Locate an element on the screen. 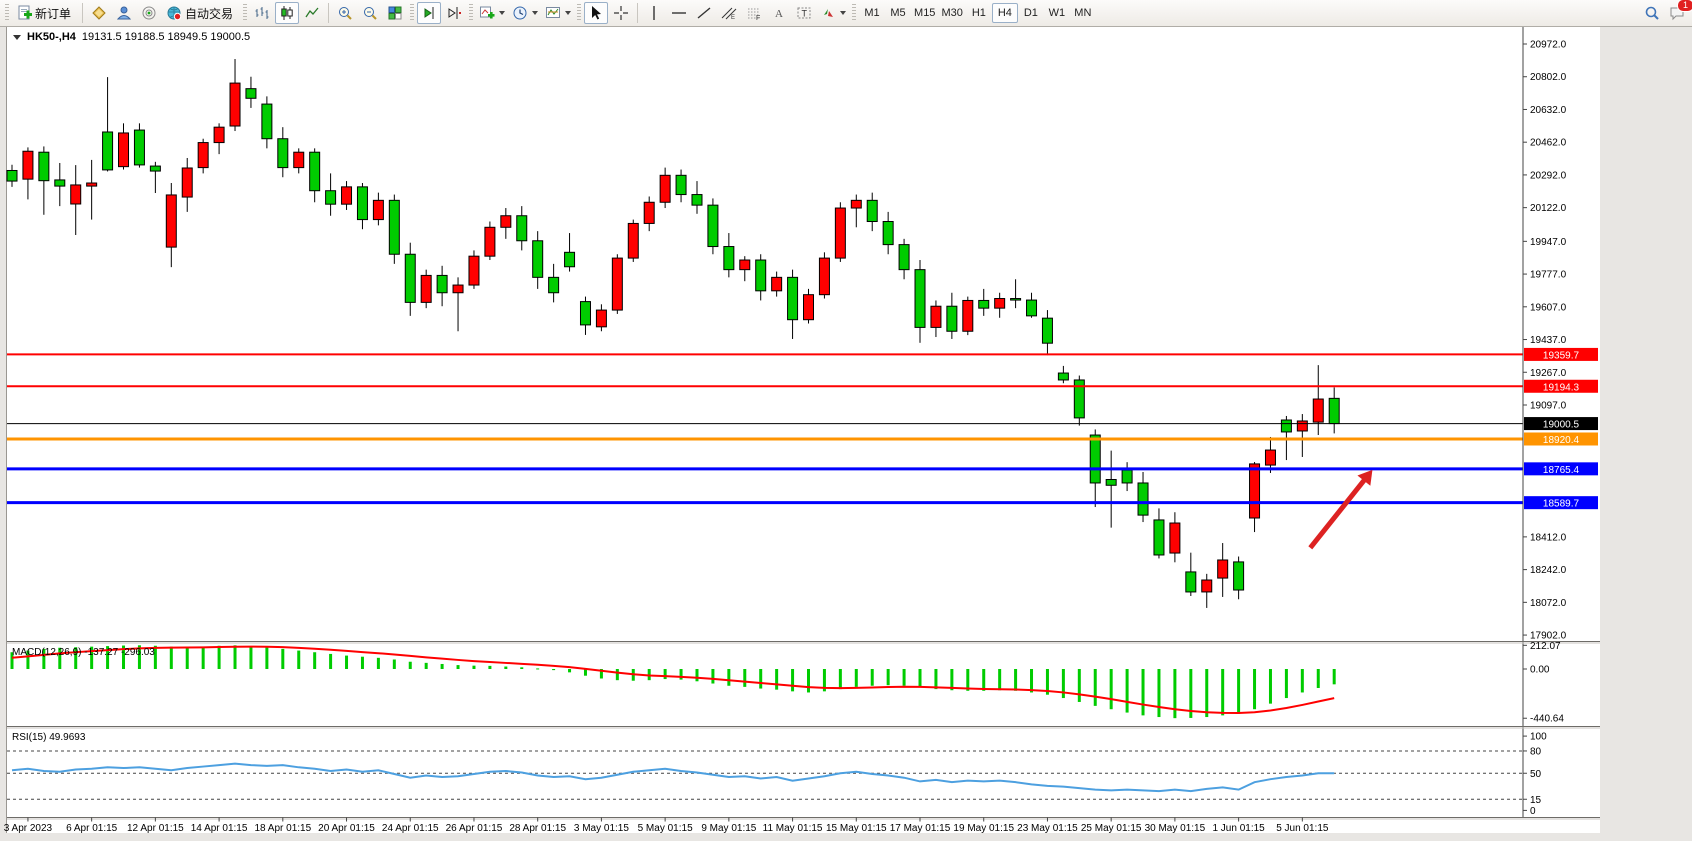 This screenshot has height=841, width=1692. signals-button is located at coordinates (149, 13).